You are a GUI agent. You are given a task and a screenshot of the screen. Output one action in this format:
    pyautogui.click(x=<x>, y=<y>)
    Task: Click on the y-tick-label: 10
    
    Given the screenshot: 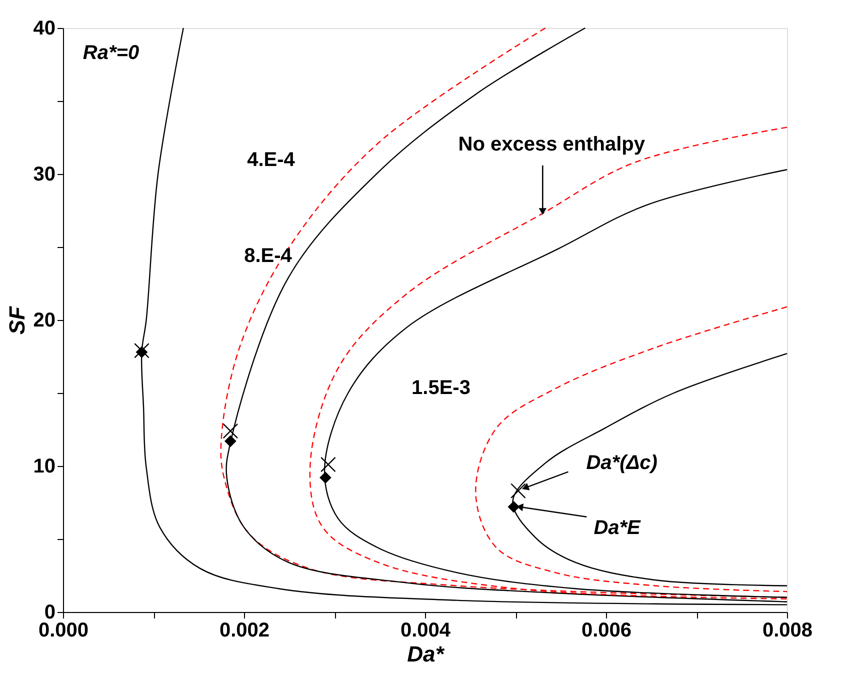 What is the action you would take?
    pyautogui.click(x=44, y=467)
    